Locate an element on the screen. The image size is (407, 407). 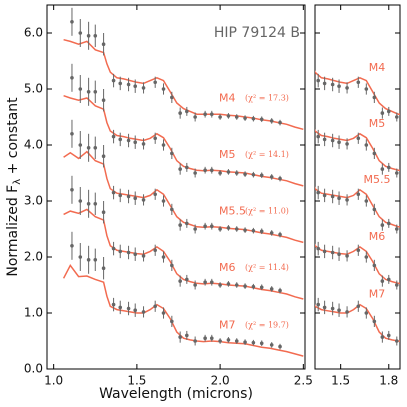
model-label: M5.5 is located at coordinates (377, 179).